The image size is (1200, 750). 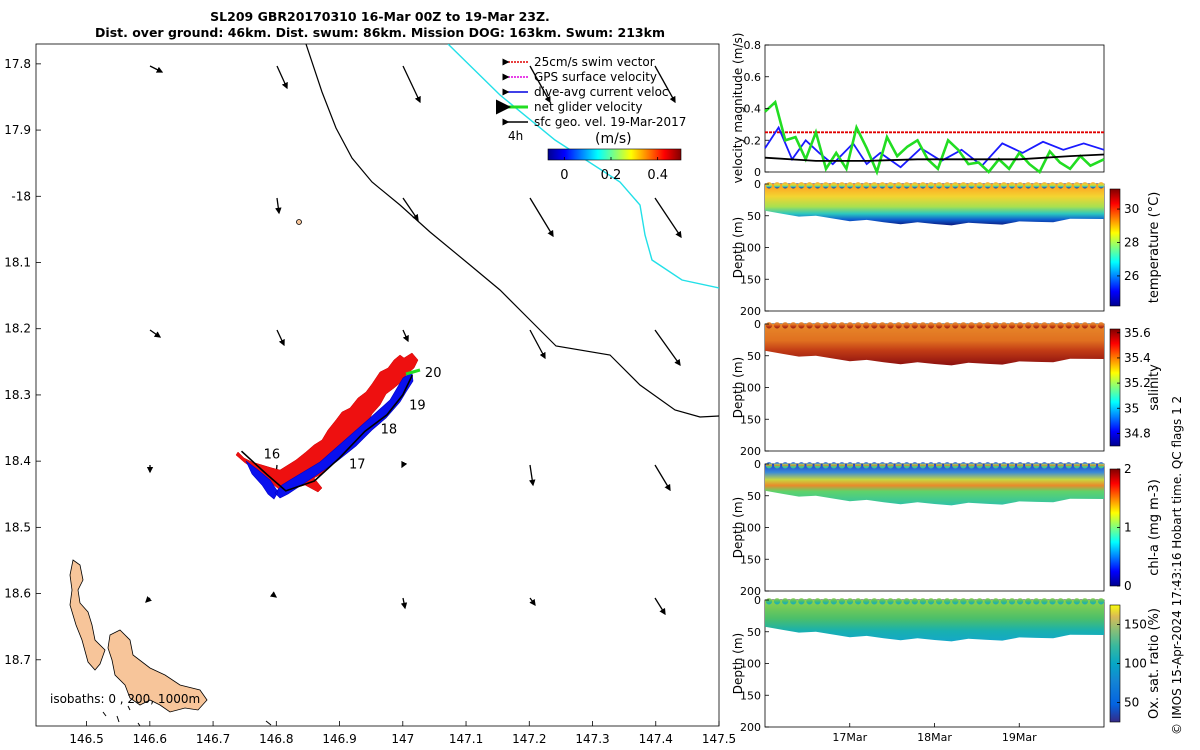 What do you see at coordinates (17, 395) in the screenshot?
I see `map-y-tick-label: 18.3` at bounding box center [17, 395].